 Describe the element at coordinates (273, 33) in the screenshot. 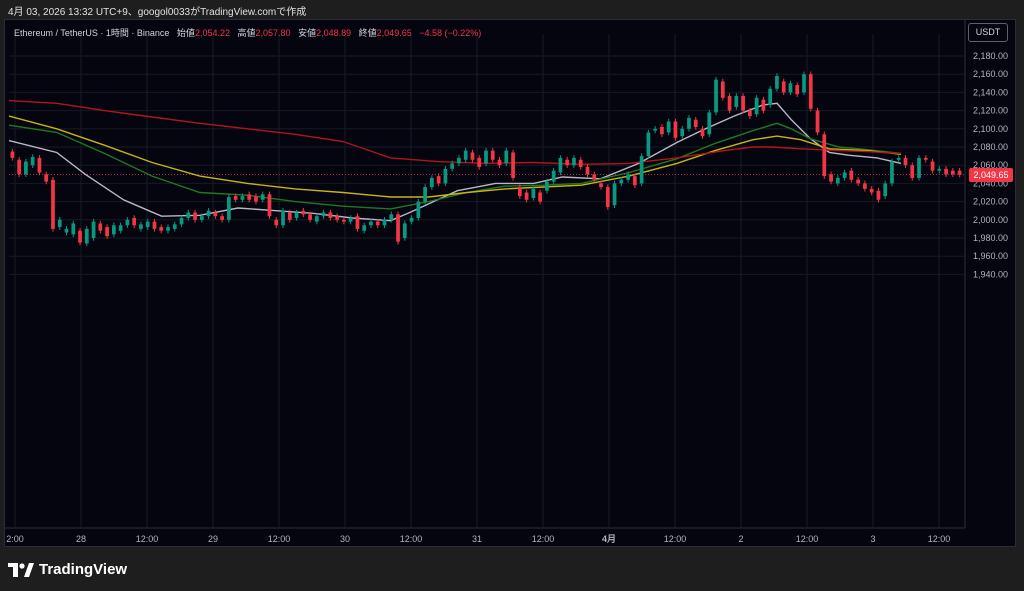

I see `high-value: 2,057.80` at that location.